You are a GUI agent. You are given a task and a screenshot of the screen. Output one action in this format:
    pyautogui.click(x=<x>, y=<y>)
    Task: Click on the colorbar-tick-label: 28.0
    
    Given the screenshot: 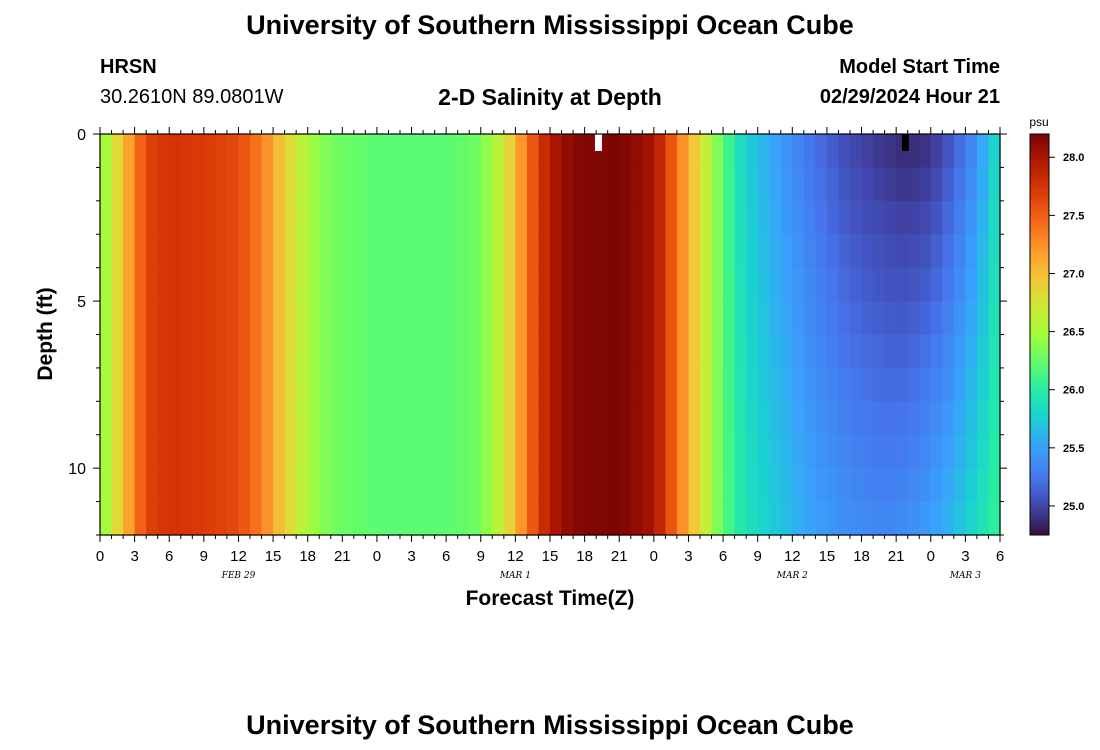 What is the action you would take?
    pyautogui.click(x=1073, y=158)
    